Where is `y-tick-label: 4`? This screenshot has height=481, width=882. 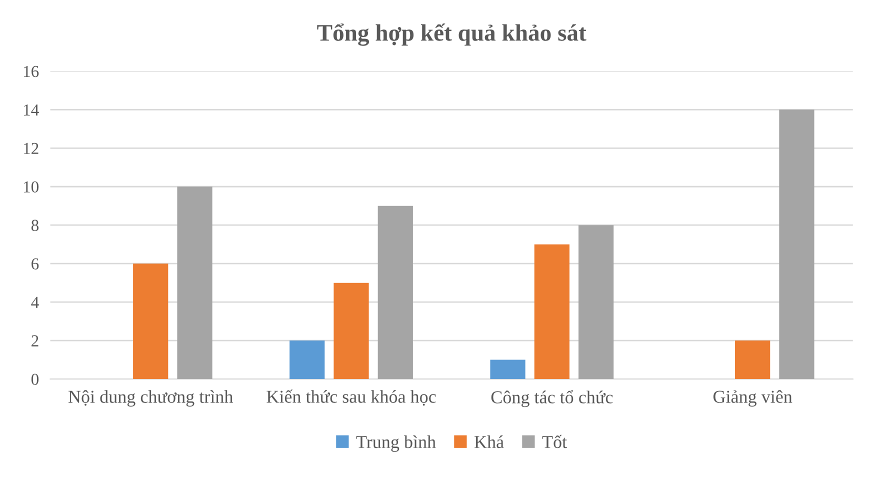 y-tick-label: 4 is located at coordinates (35, 302).